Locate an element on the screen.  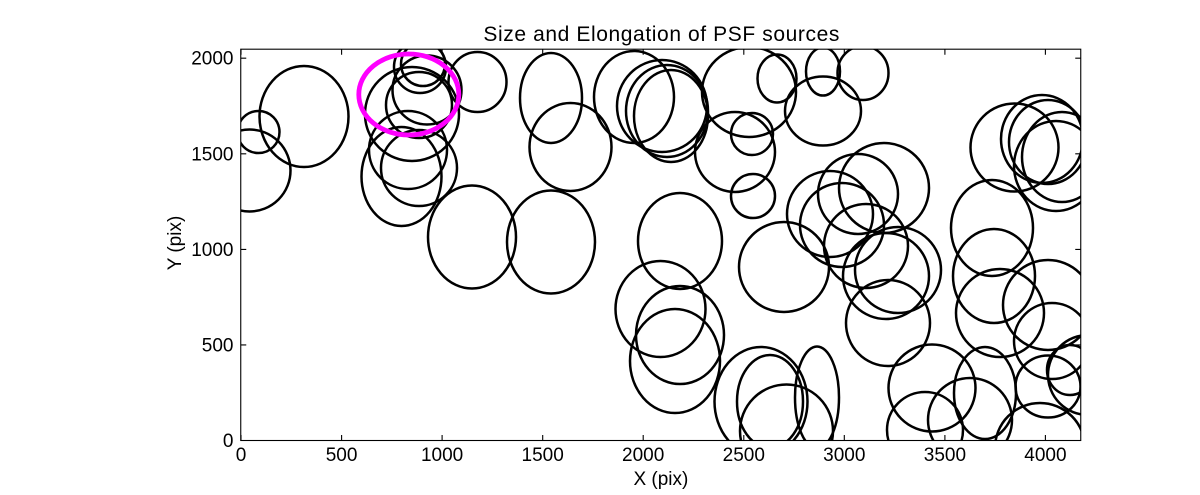
svg-text: 3000 is located at coordinates (844, 455).